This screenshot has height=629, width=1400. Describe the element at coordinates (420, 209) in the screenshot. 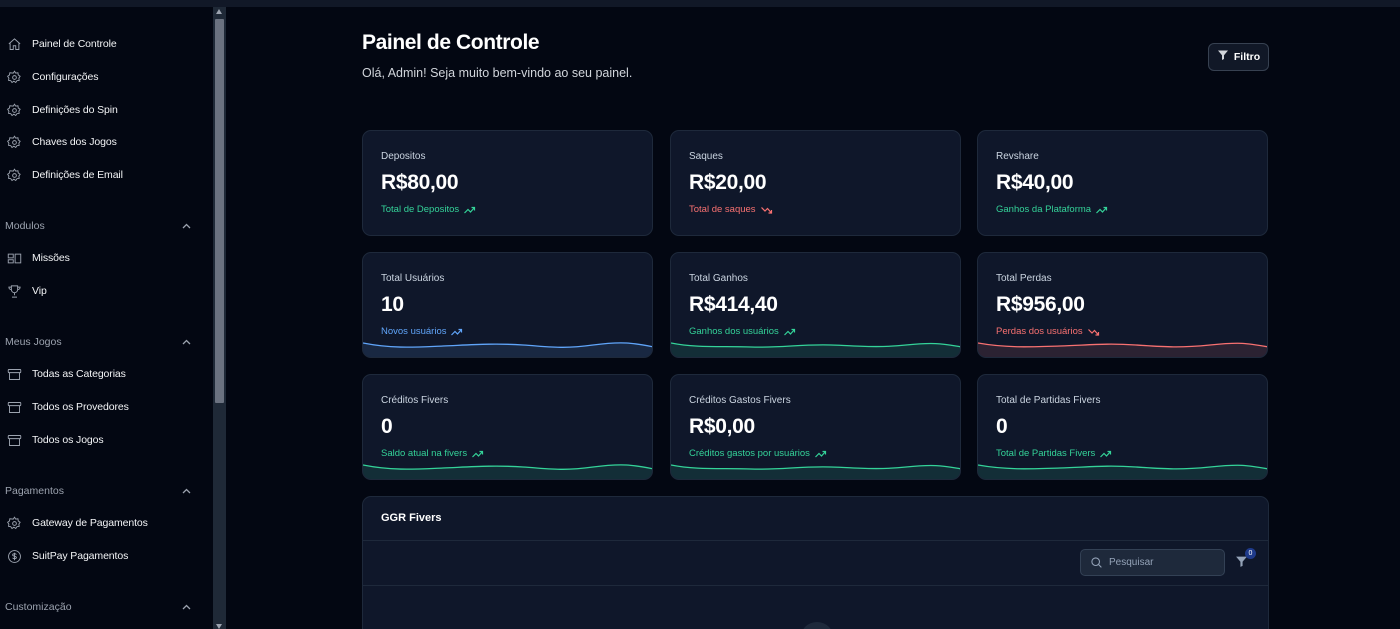

I see `stat-card-caption-text: Total de Depositos` at that location.